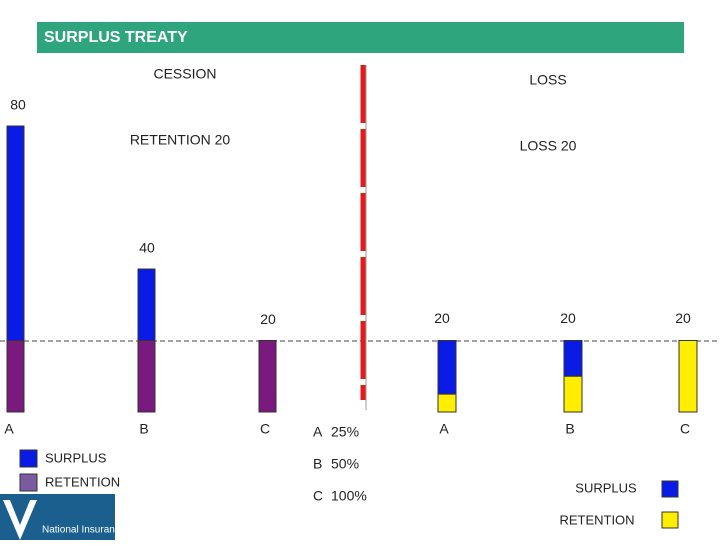 The height and width of the screenshot is (545, 720). Describe the element at coordinates (184, 74) in the screenshot. I see `cession-heading: CESSION` at that location.